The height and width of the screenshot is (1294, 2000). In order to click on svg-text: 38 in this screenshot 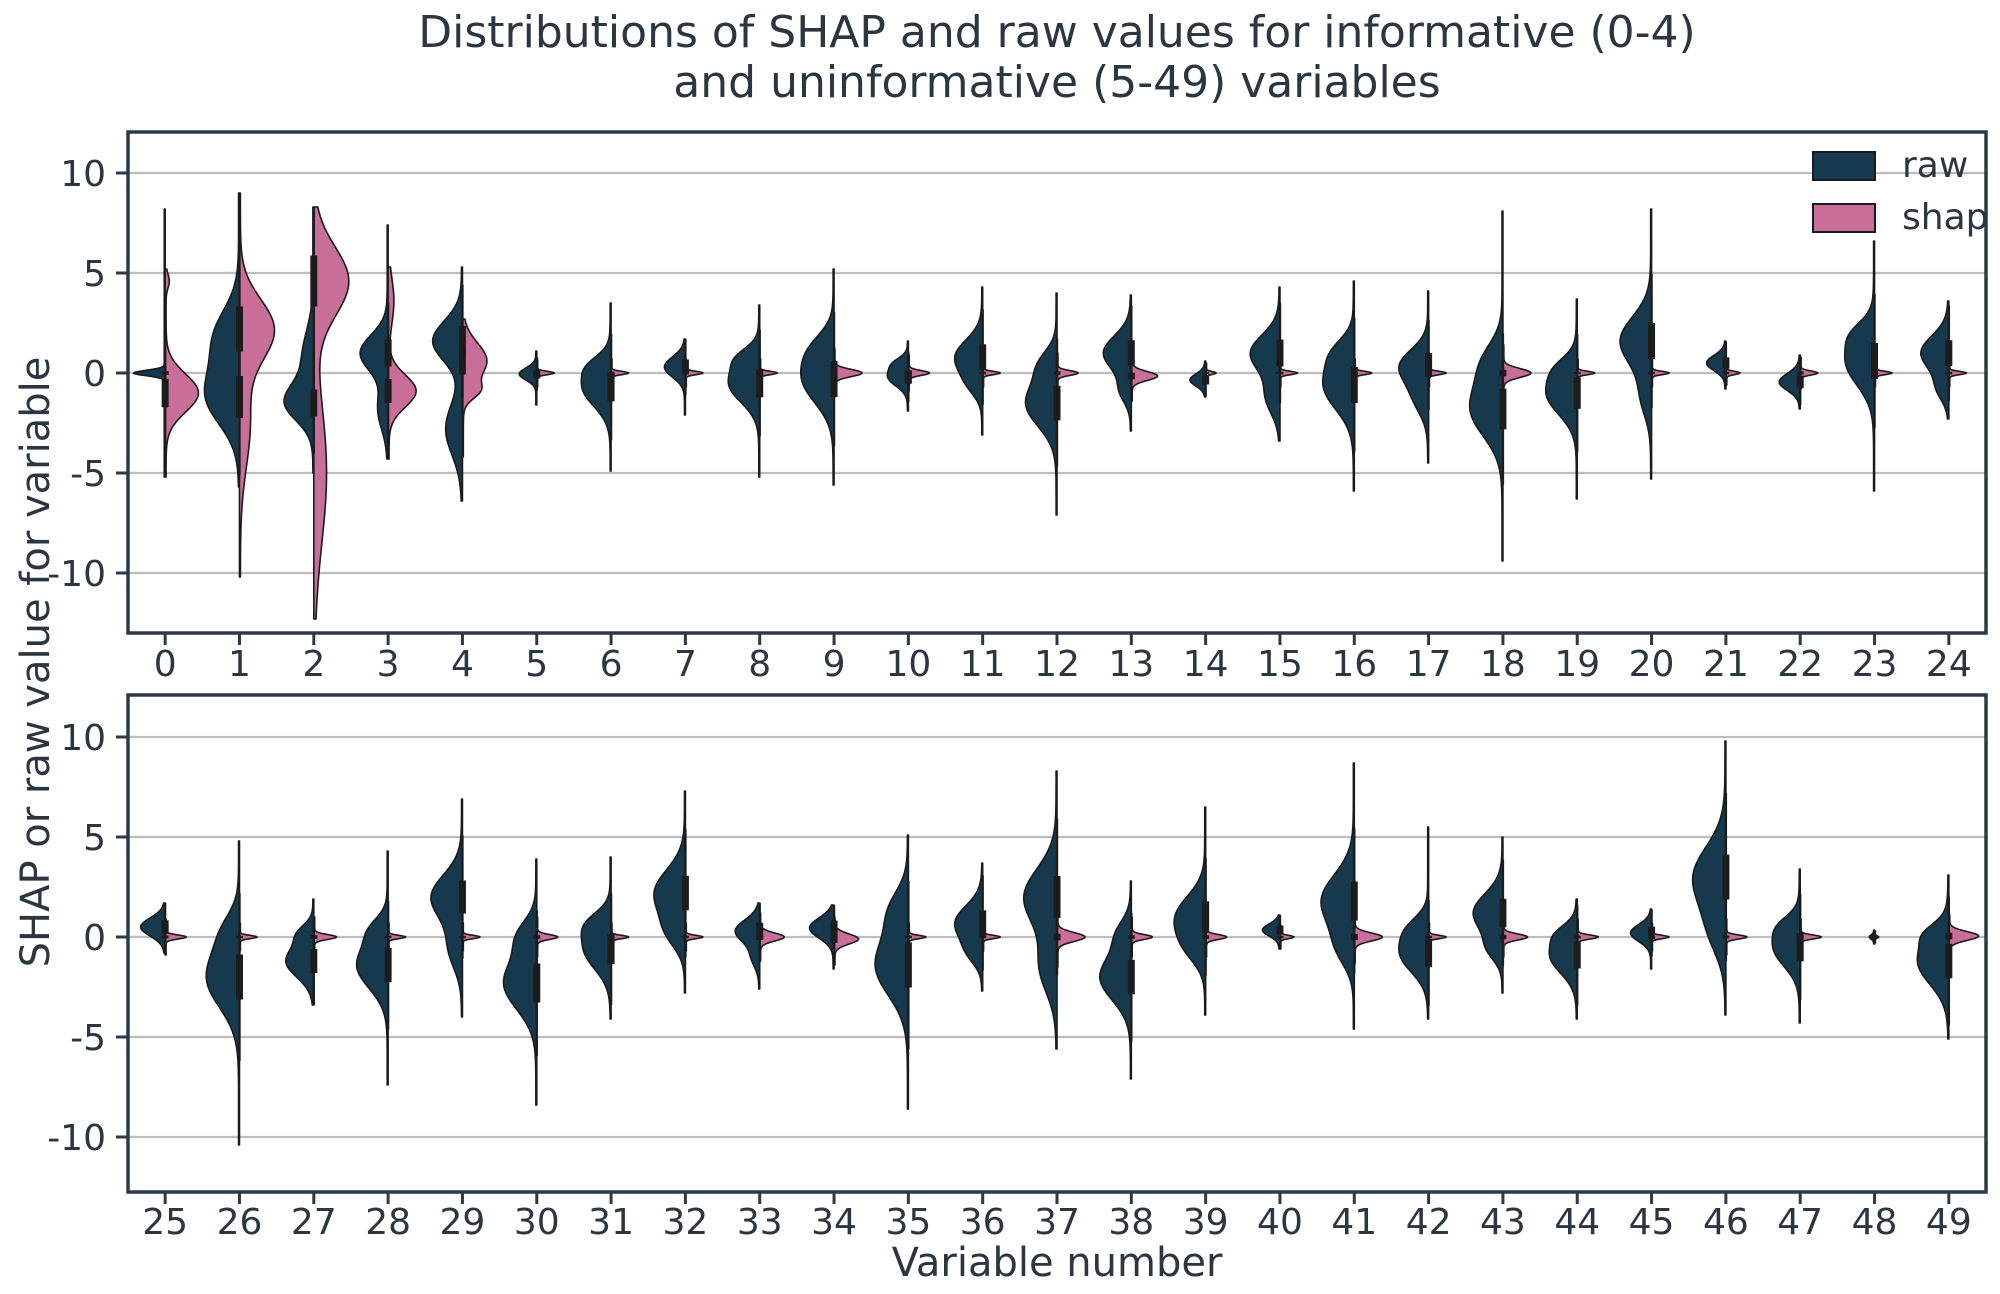, I will do `click(1131, 1222)`.